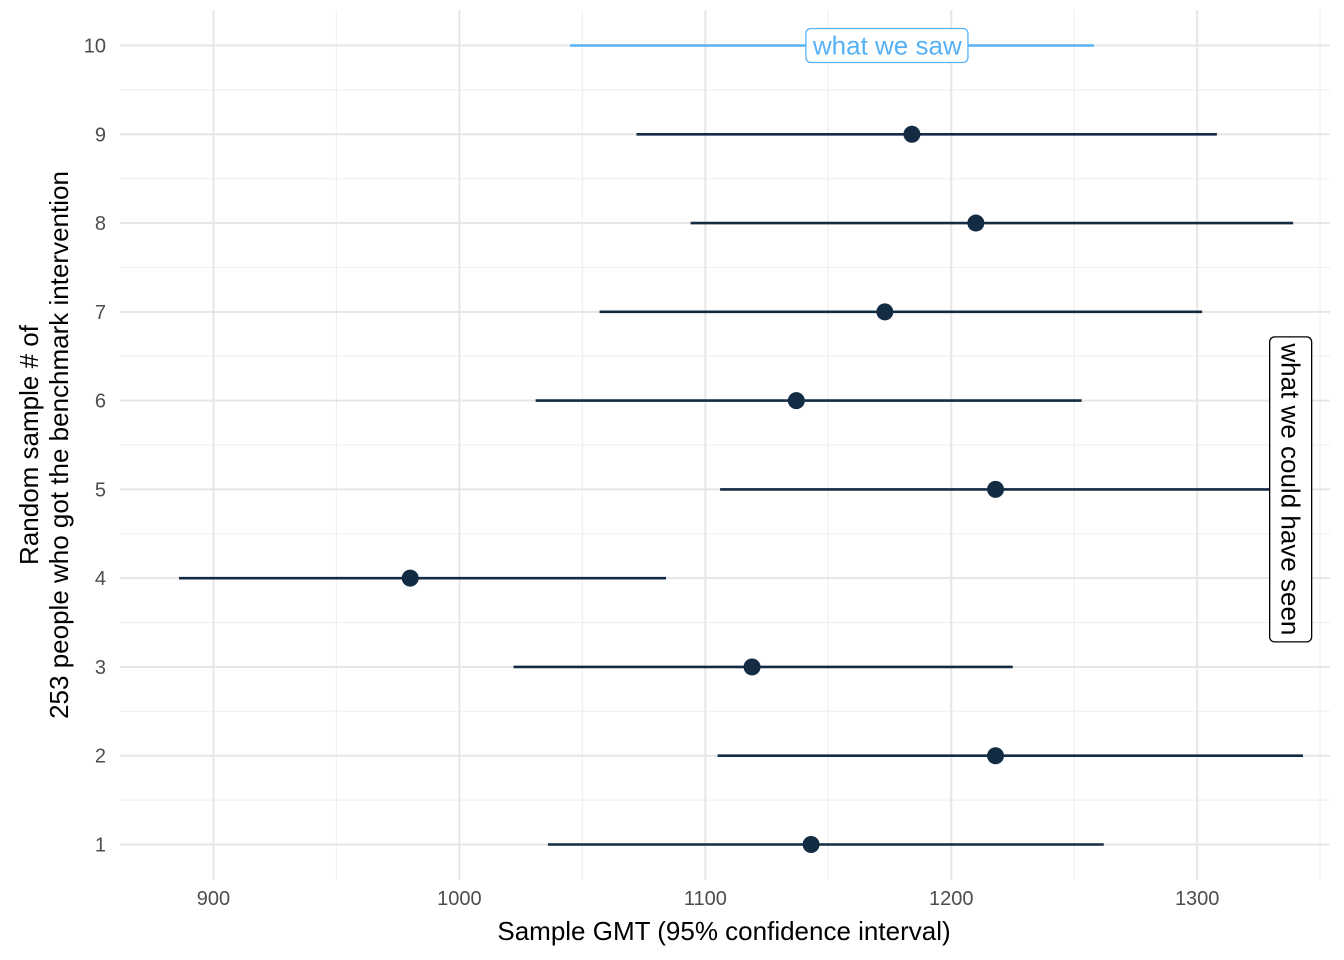  Describe the element at coordinates (100, 579) in the screenshot. I see `y-tick-label: 4` at that location.